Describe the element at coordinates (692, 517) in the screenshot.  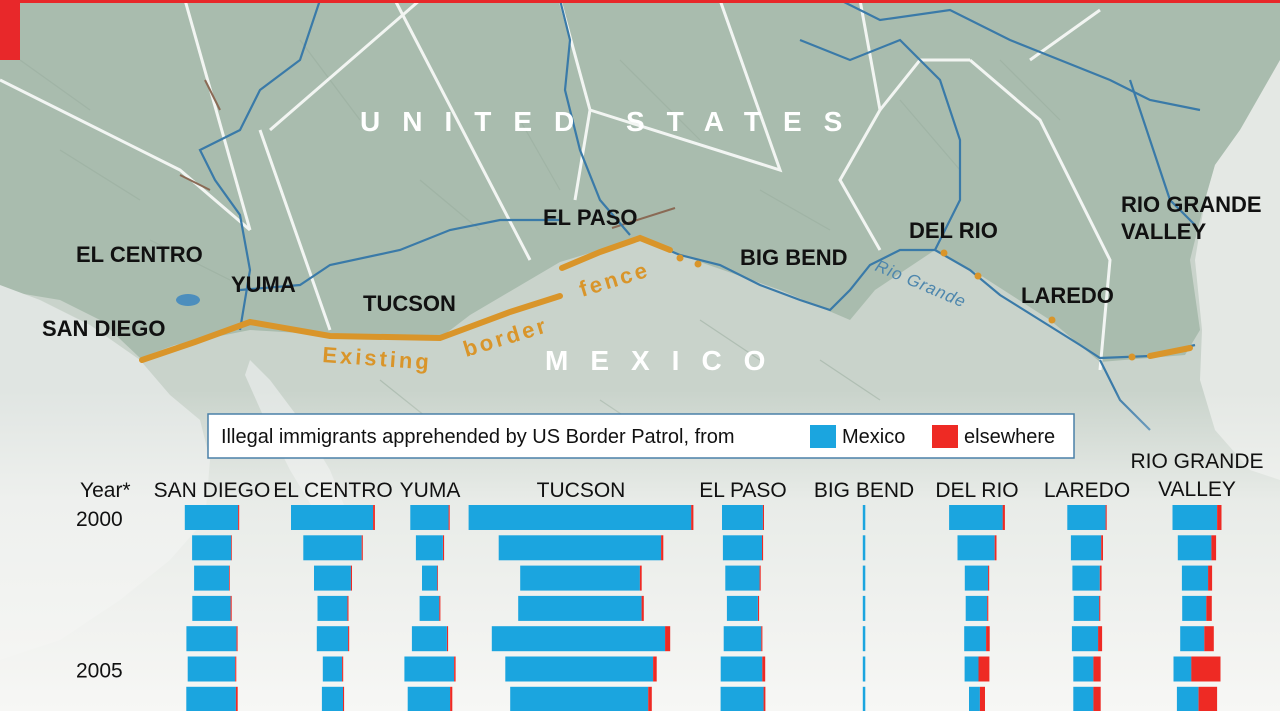
I see `bar-elsewhere-3-2000` at that location.